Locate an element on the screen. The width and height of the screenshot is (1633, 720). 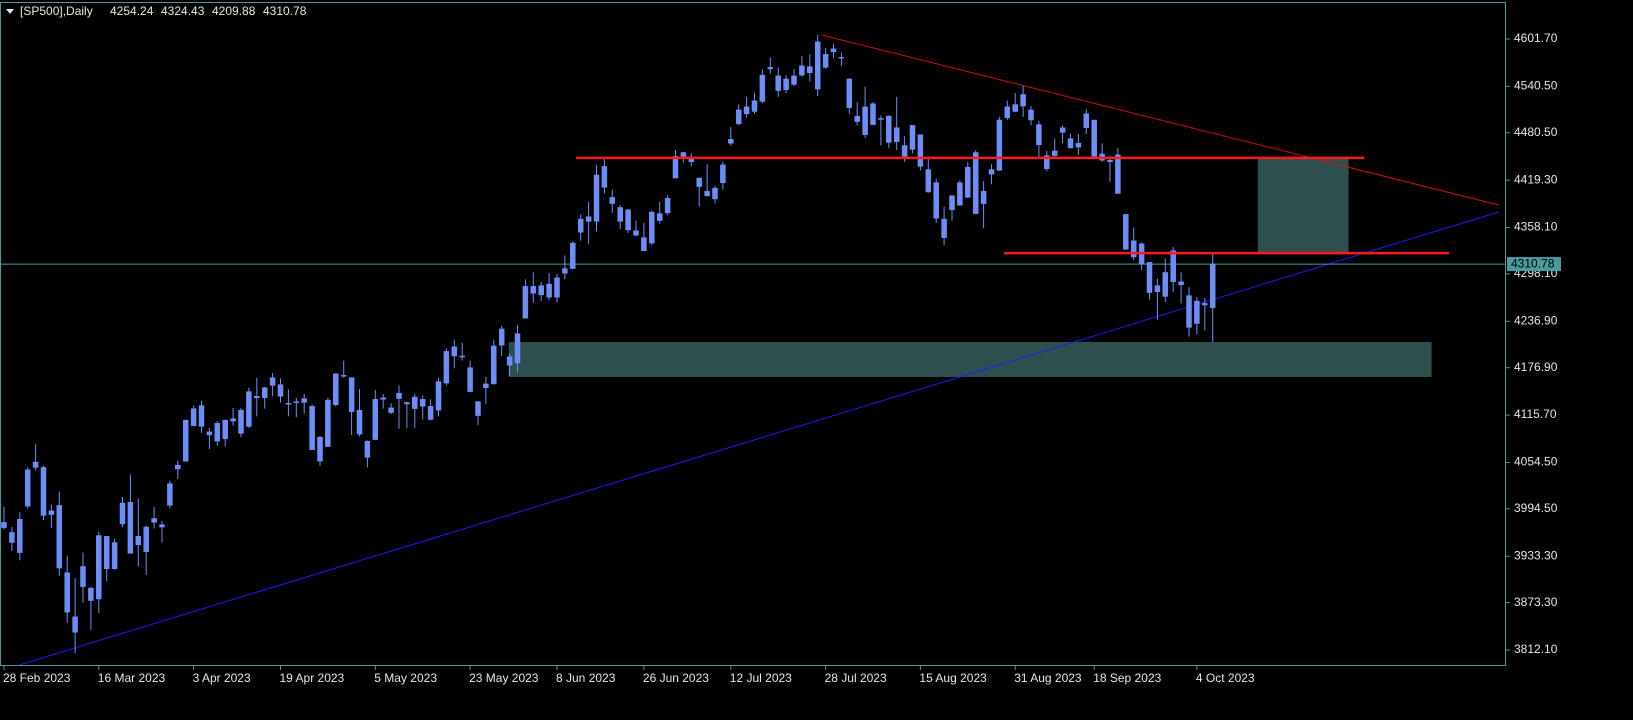
x-tick-label: 26 Jun 2023 is located at coordinates (676, 678).